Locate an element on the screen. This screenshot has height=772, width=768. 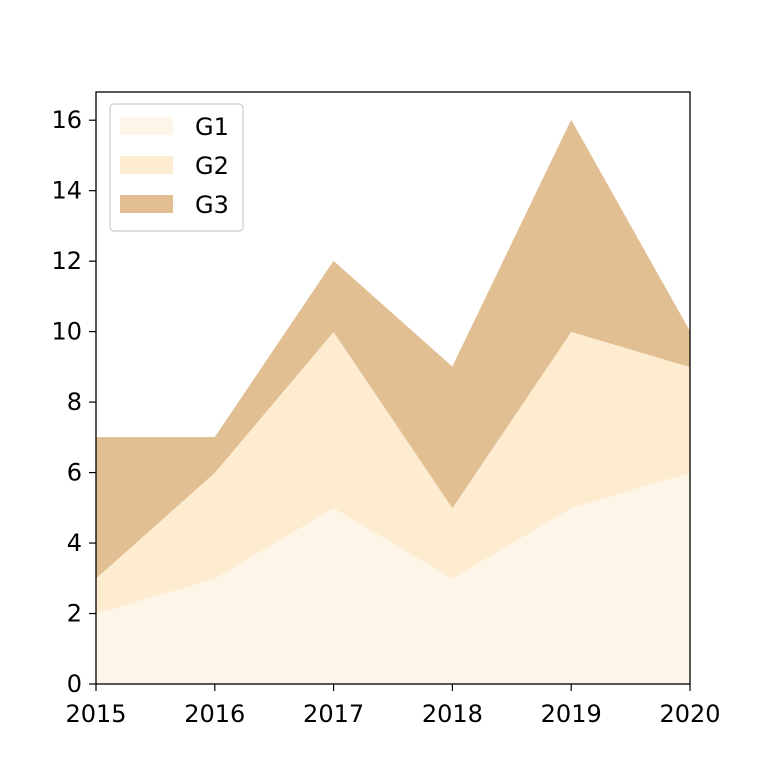
y-tick-label: 14 is located at coordinates (66, 191).